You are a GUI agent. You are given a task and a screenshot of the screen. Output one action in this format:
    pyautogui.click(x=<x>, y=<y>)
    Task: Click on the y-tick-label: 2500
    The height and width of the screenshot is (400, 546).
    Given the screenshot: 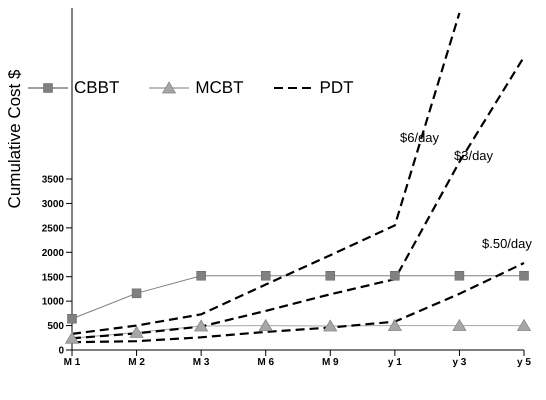 What is the action you would take?
    pyautogui.click(x=53, y=228)
    